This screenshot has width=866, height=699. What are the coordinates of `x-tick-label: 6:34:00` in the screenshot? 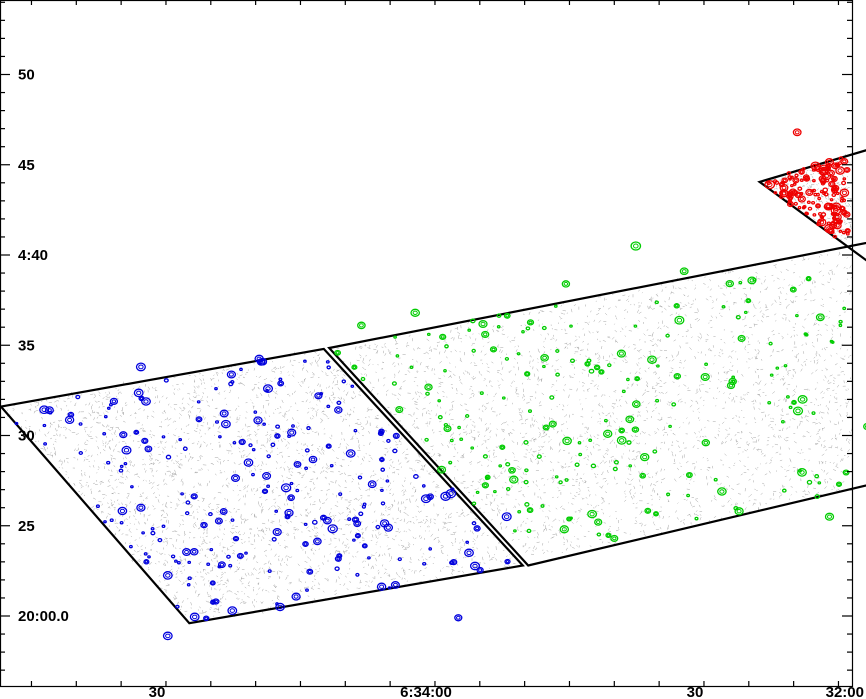 It's located at (426, 691).